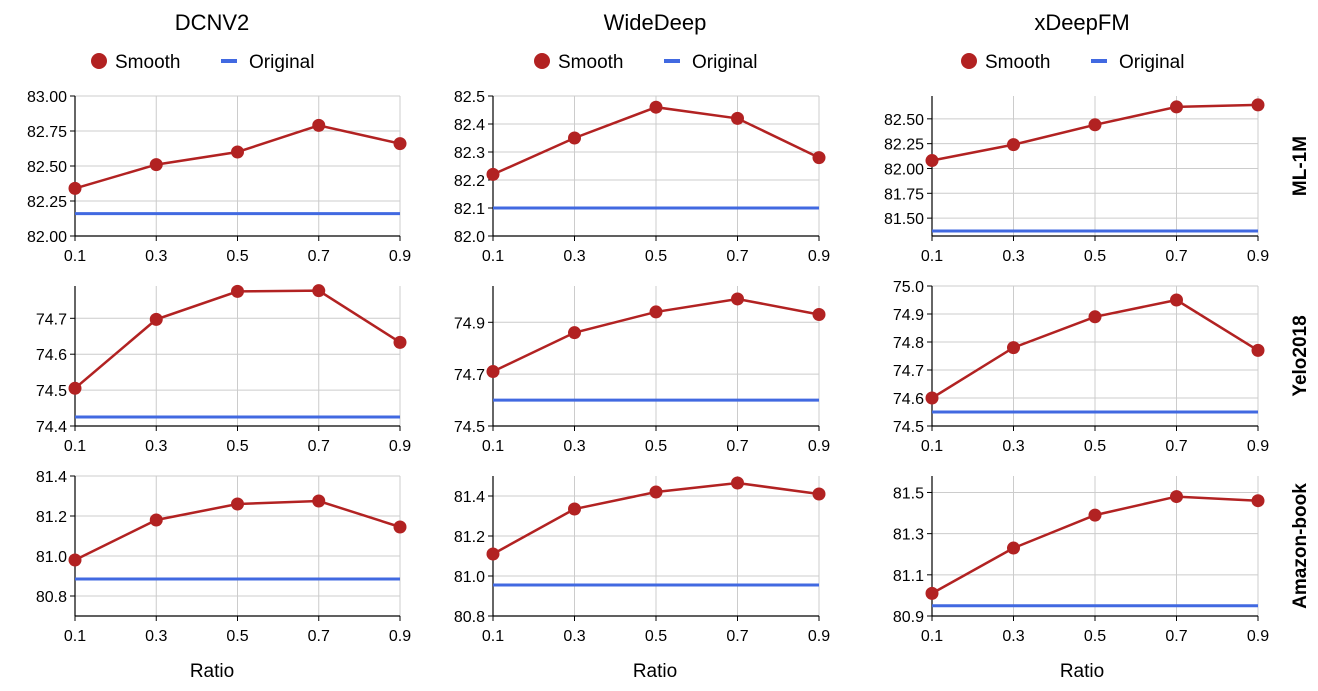 The height and width of the screenshot is (691, 1318). I want to click on y-tick-label: 82.3, so click(469, 153).